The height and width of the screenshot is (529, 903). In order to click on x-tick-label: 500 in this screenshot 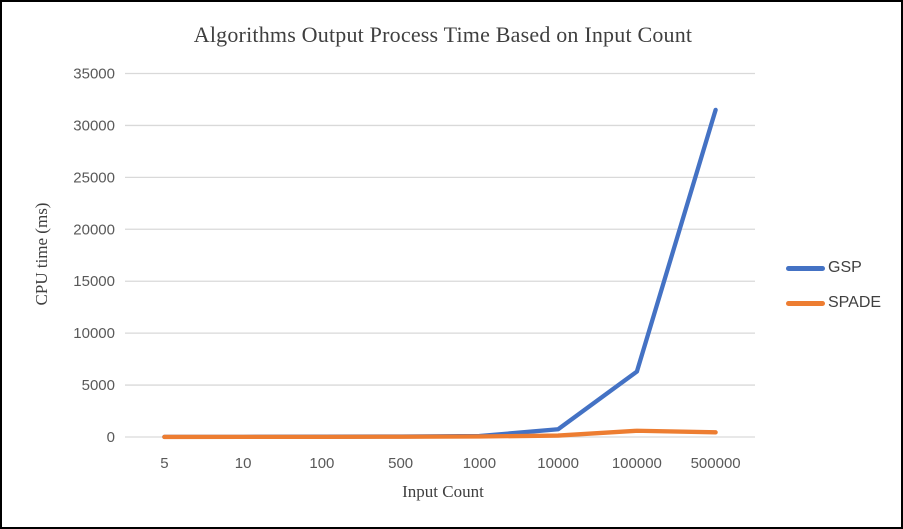, I will do `click(400, 463)`.